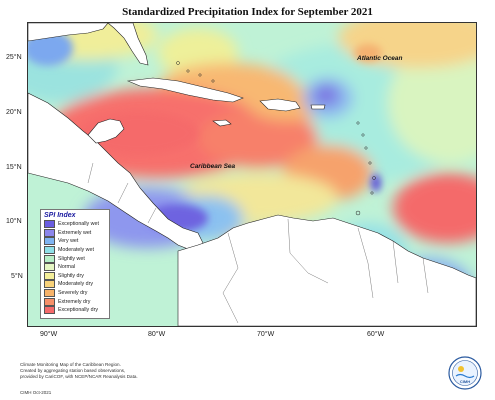 Image resolution: width=495 pixels, height=400 pixels. I want to click on legend-label: Moderately wet, so click(76, 250).